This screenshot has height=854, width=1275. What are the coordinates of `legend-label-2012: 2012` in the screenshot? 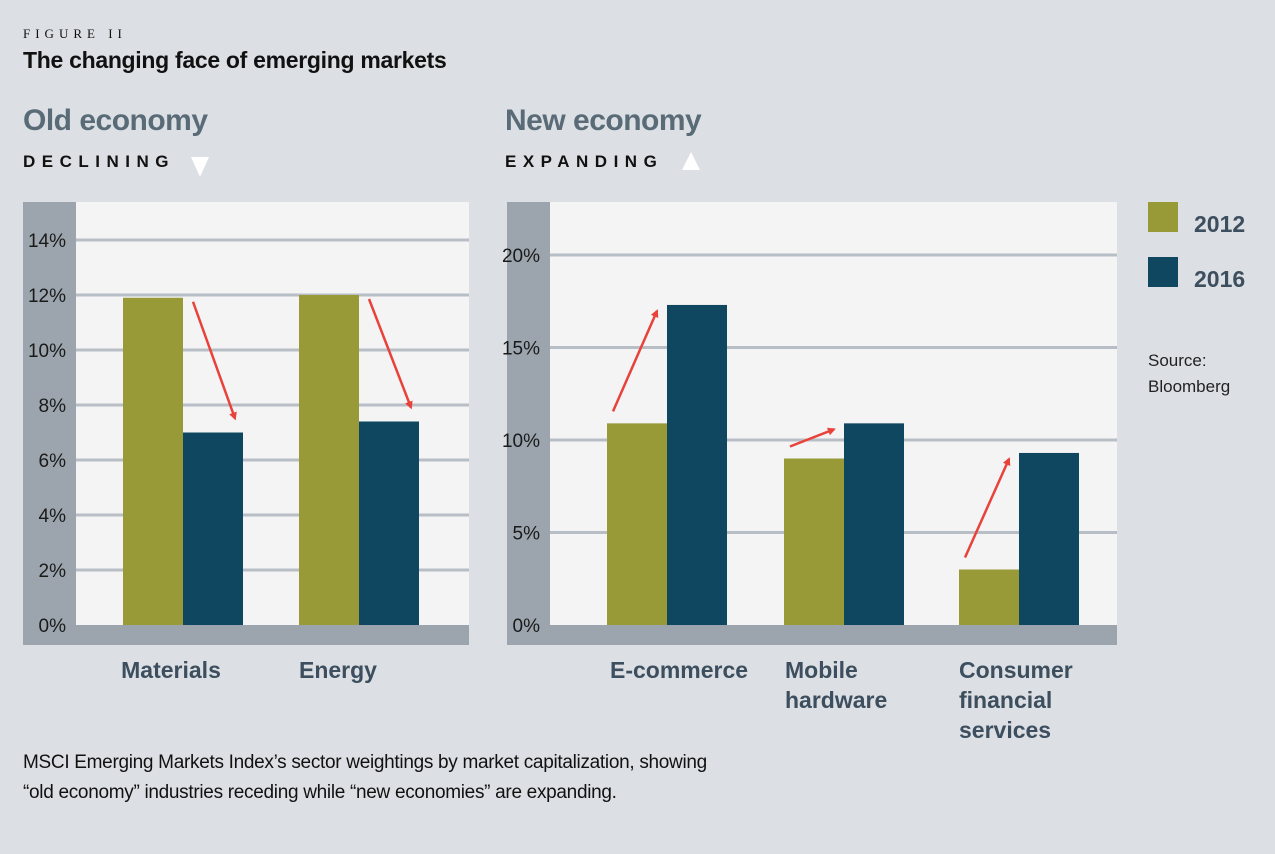 It's located at (1220, 224).